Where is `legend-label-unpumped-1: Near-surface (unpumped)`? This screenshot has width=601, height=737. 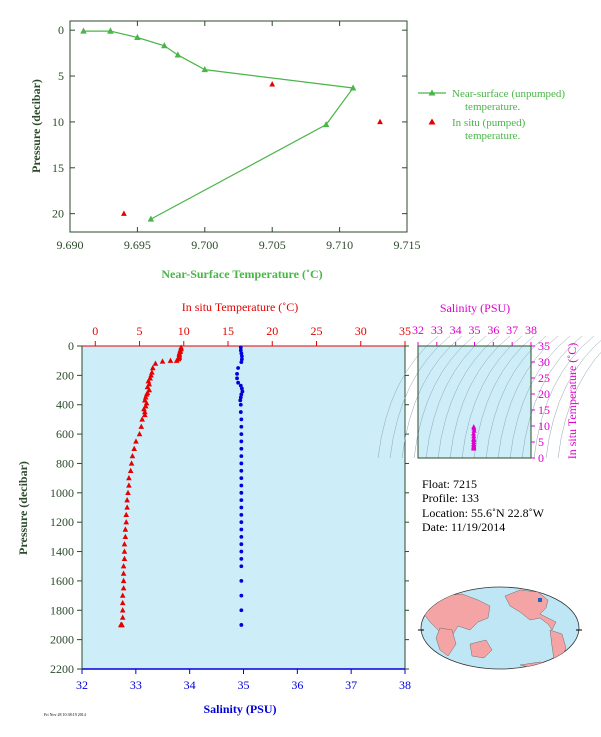 legend-label-unpumped-1: Near-surface (unpumped) is located at coordinates (508, 94).